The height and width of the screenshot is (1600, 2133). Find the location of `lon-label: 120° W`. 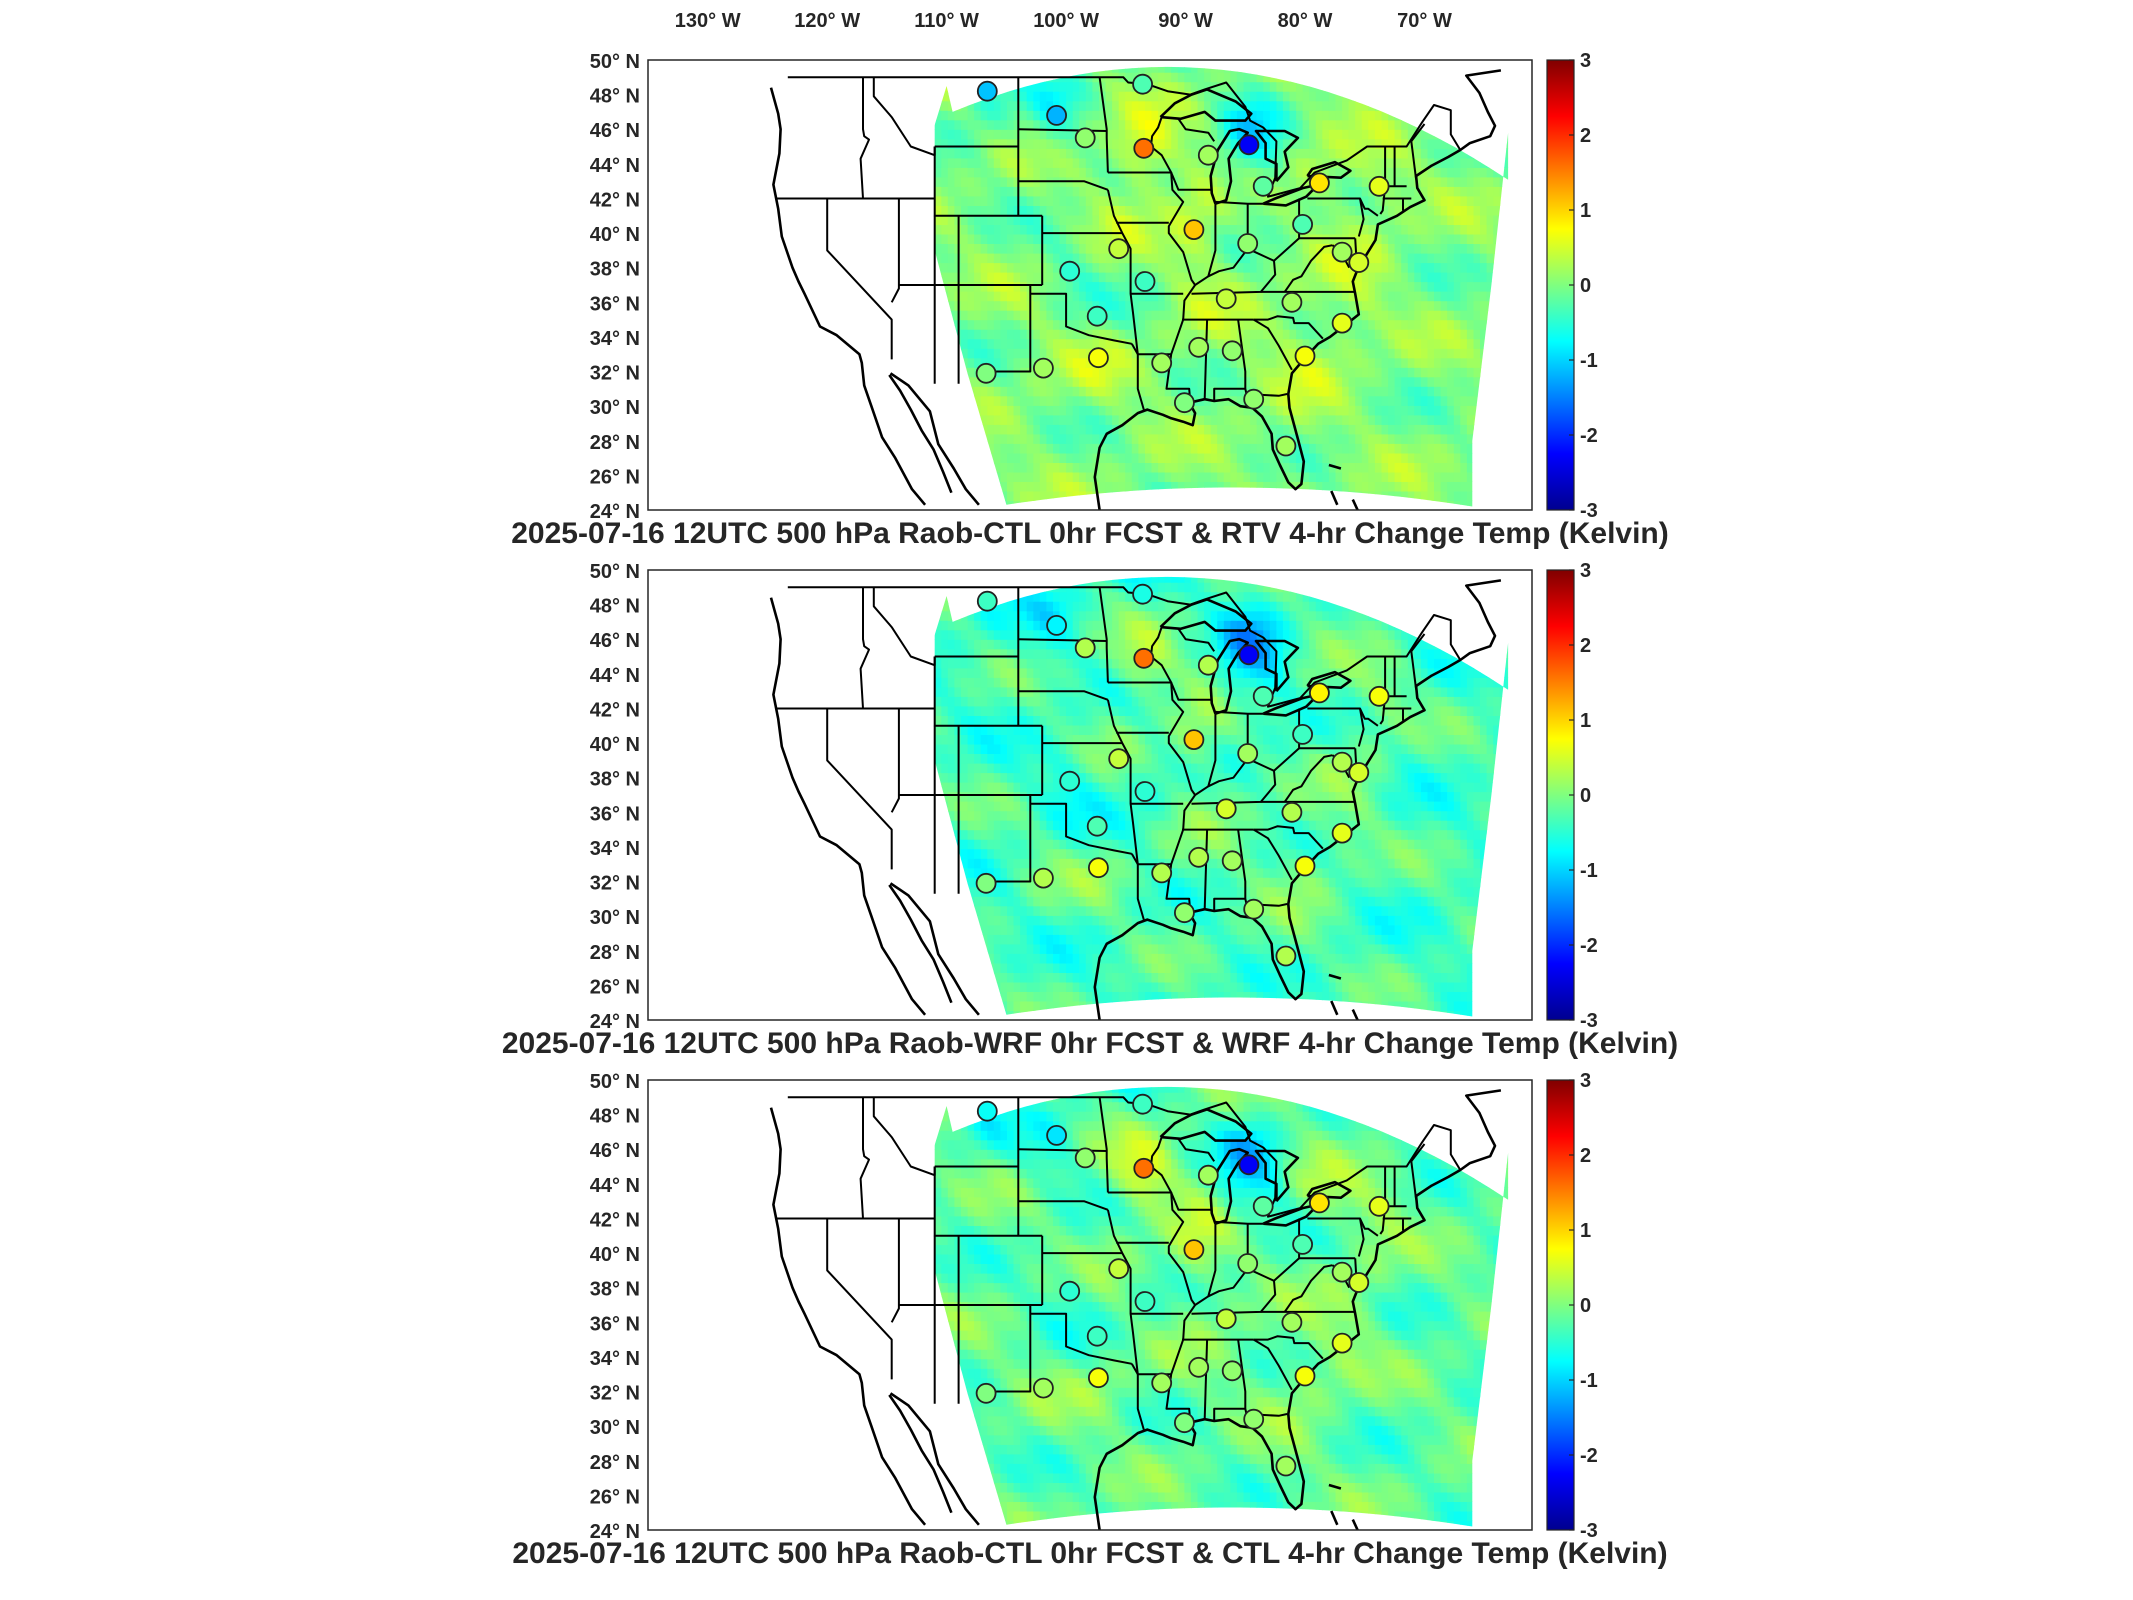

lon-label: 120° W is located at coordinates (827, 21).